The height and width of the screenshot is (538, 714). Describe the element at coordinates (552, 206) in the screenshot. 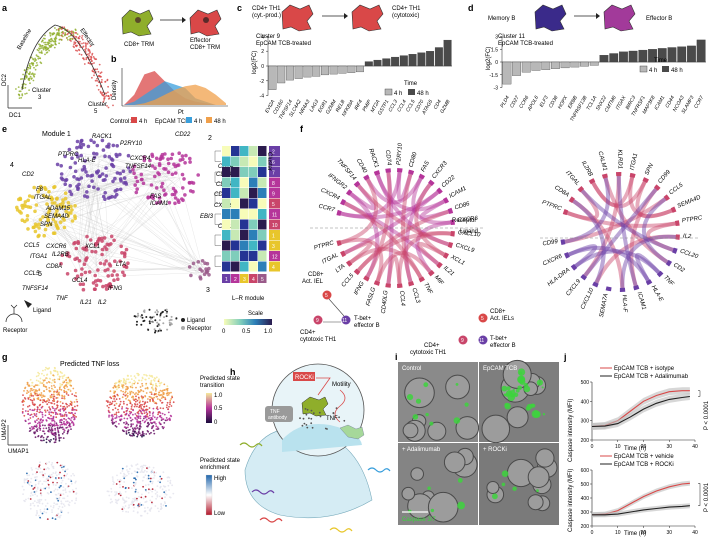

I see `chord-gene-label: PTPRC` at that location.